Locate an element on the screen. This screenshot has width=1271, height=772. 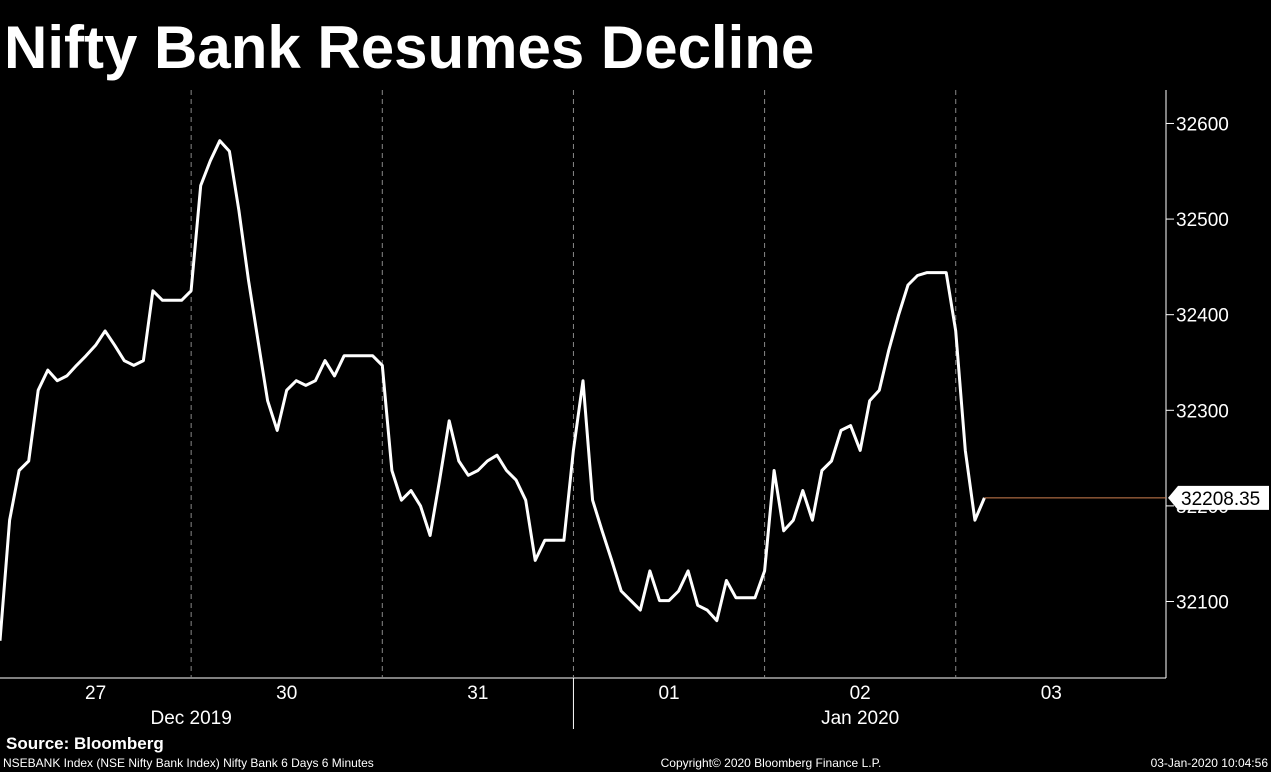
x-tick-label: 31 is located at coordinates (477, 693).